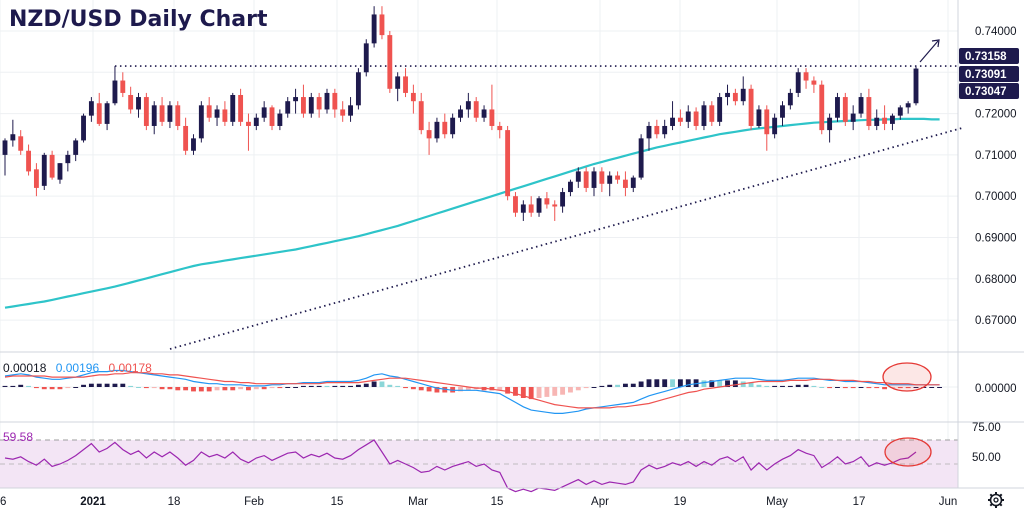  Describe the element at coordinates (130, 368) in the screenshot. I see `macd-signal-value: 0.00178` at that location.